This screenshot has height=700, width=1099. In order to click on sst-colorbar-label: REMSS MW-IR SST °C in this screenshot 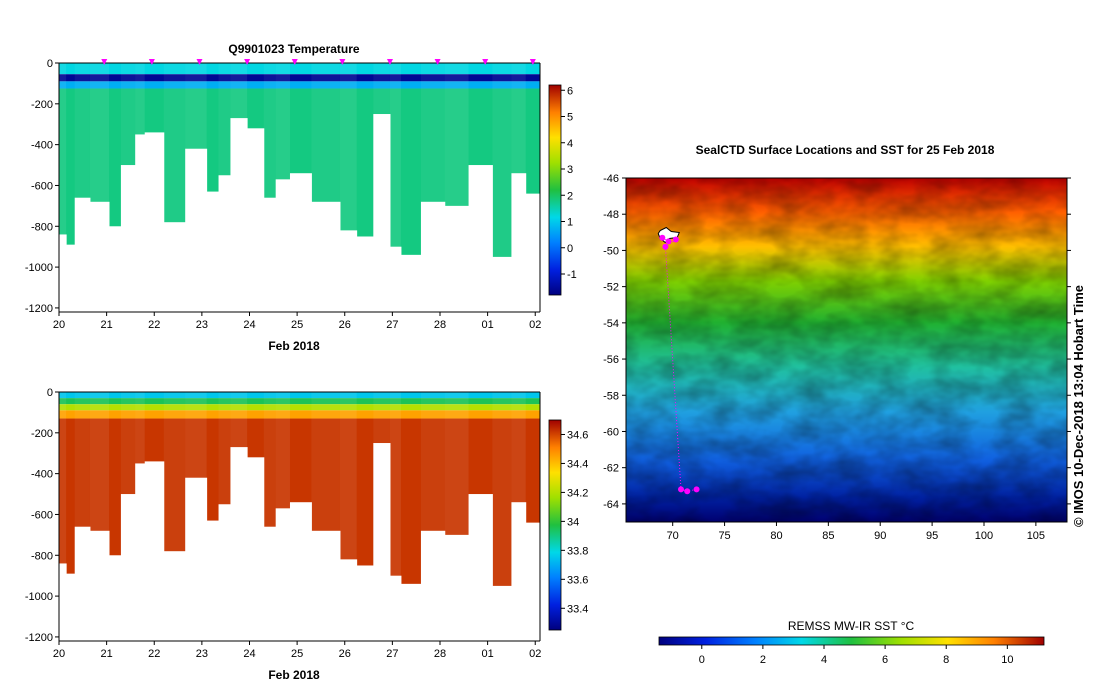, I will do `click(851, 626)`.